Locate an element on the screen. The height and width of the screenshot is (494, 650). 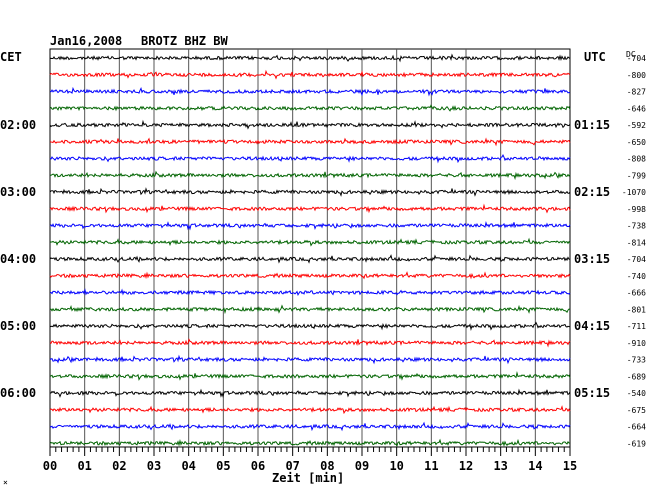
offset-label: -675 is located at coordinates (636, 410).